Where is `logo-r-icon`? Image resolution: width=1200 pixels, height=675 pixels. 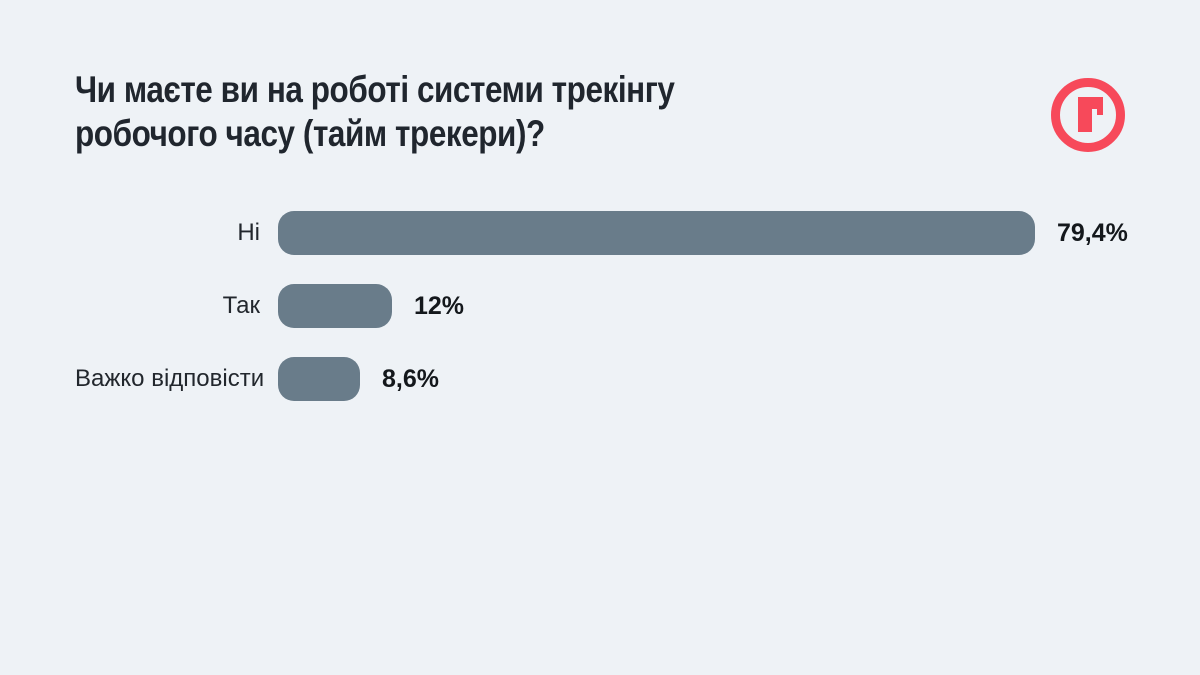
logo-r-icon is located at coordinates (1088, 115).